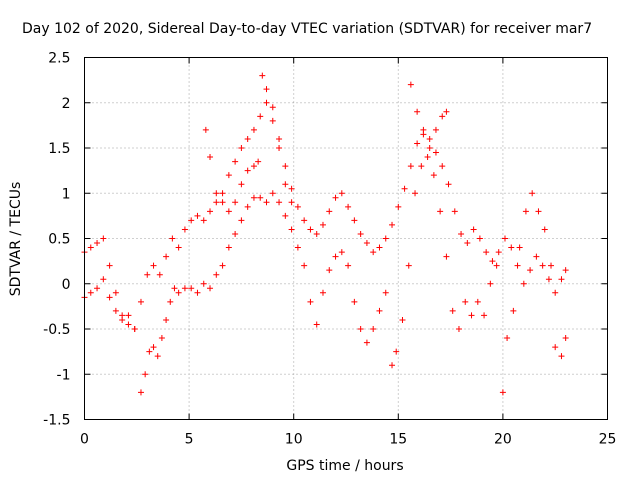 This screenshot has width=640, height=480. What do you see at coordinates (66, 285) in the screenshot?
I see `y-tick-label: 0` at bounding box center [66, 285].